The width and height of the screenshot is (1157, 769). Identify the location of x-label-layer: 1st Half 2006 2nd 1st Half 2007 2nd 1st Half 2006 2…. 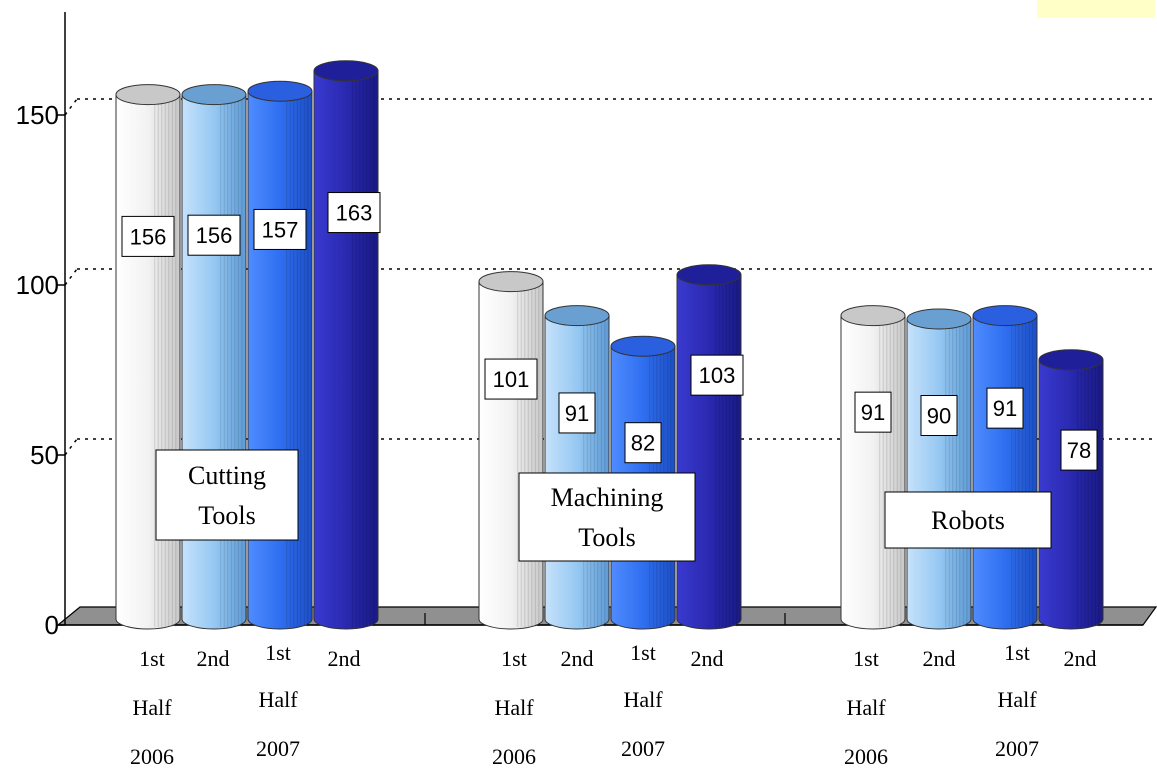
(613, 704).